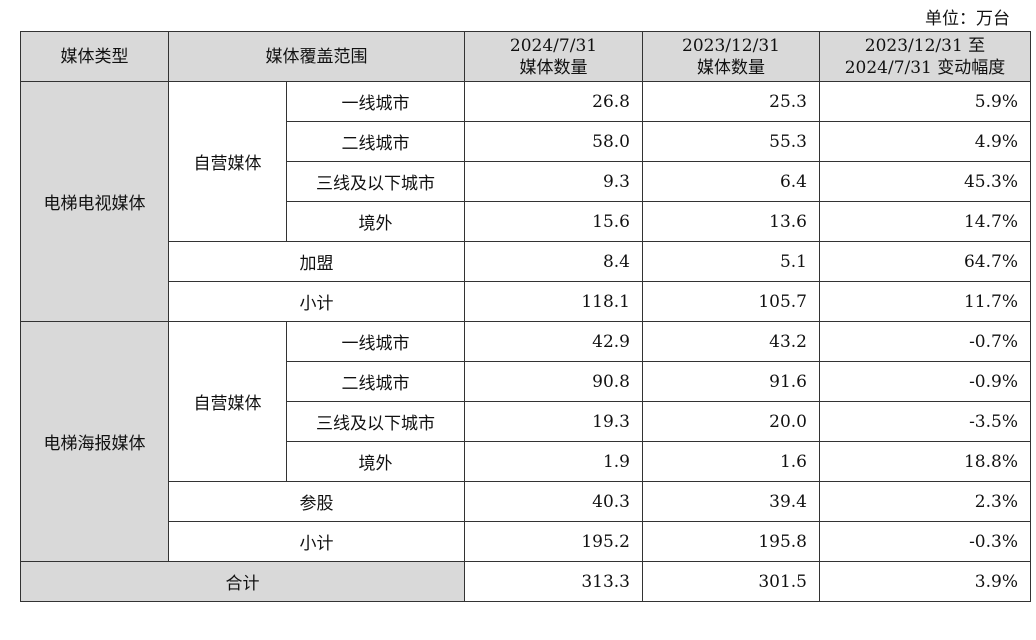 This screenshot has width=1036, height=640. I want to click on value-change: -0.7%, so click(925, 341).